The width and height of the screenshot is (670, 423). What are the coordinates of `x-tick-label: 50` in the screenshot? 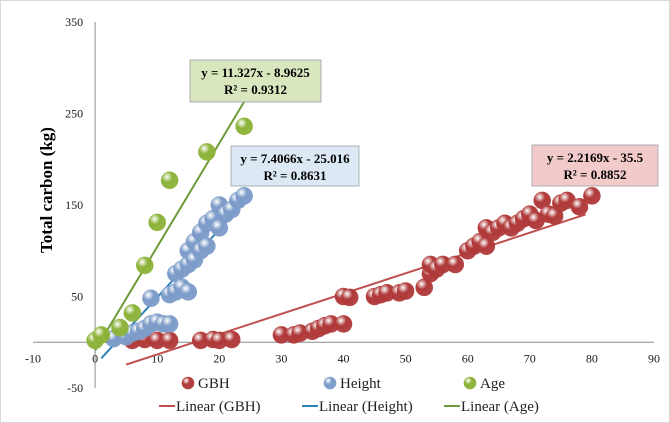 It's located at (406, 358).